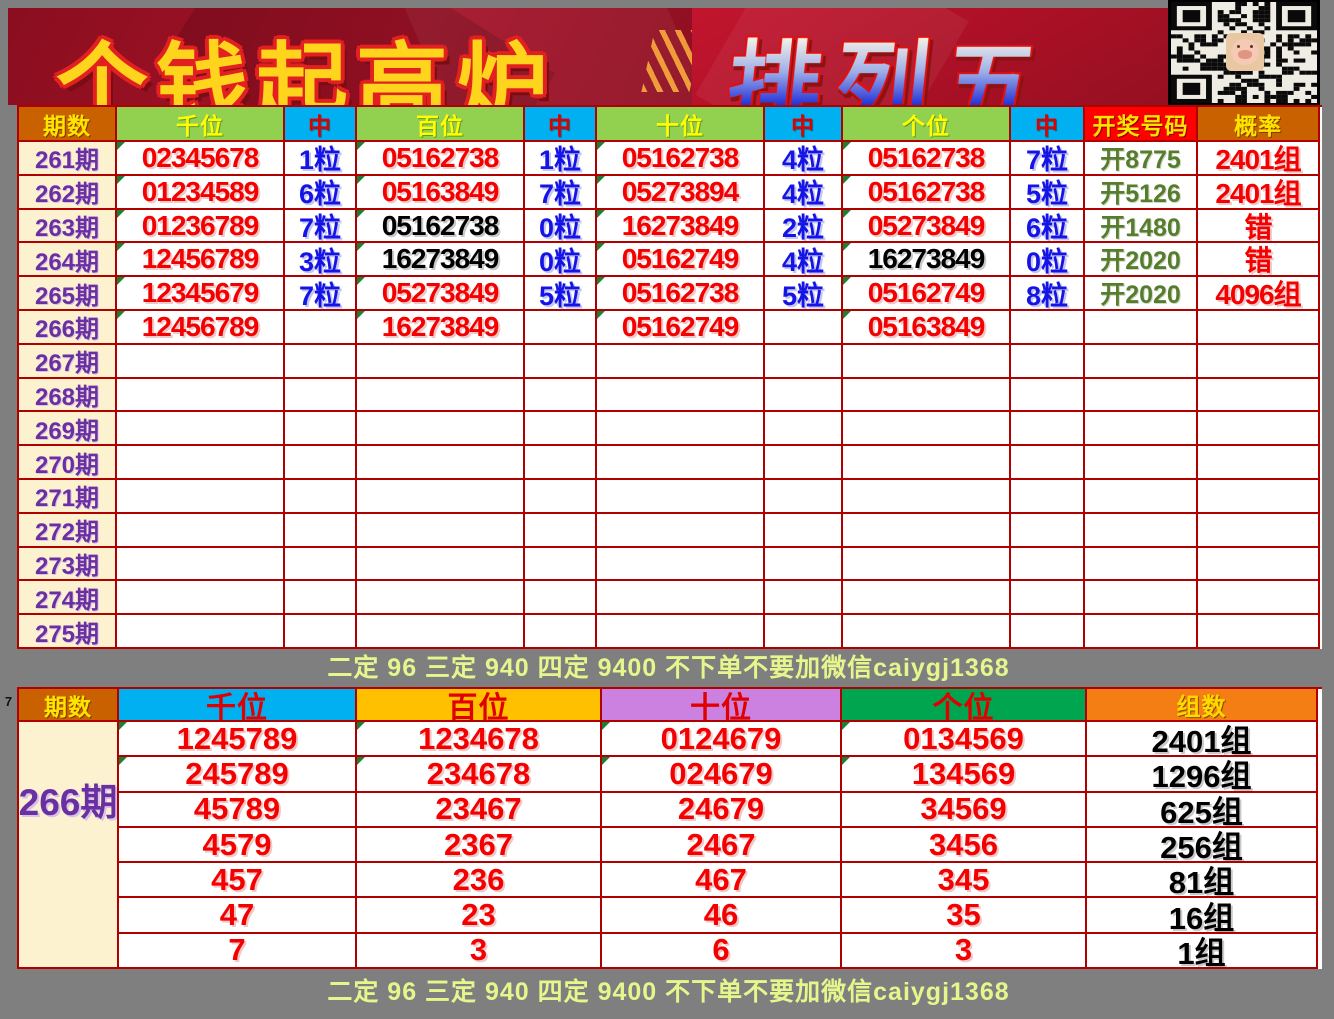 Image resolution: width=1334 pixels, height=1019 pixels. What do you see at coordinates (927, 496) in the screenshot?
I see `t1-cell-r10-c7` at bounding box center [927, 496].